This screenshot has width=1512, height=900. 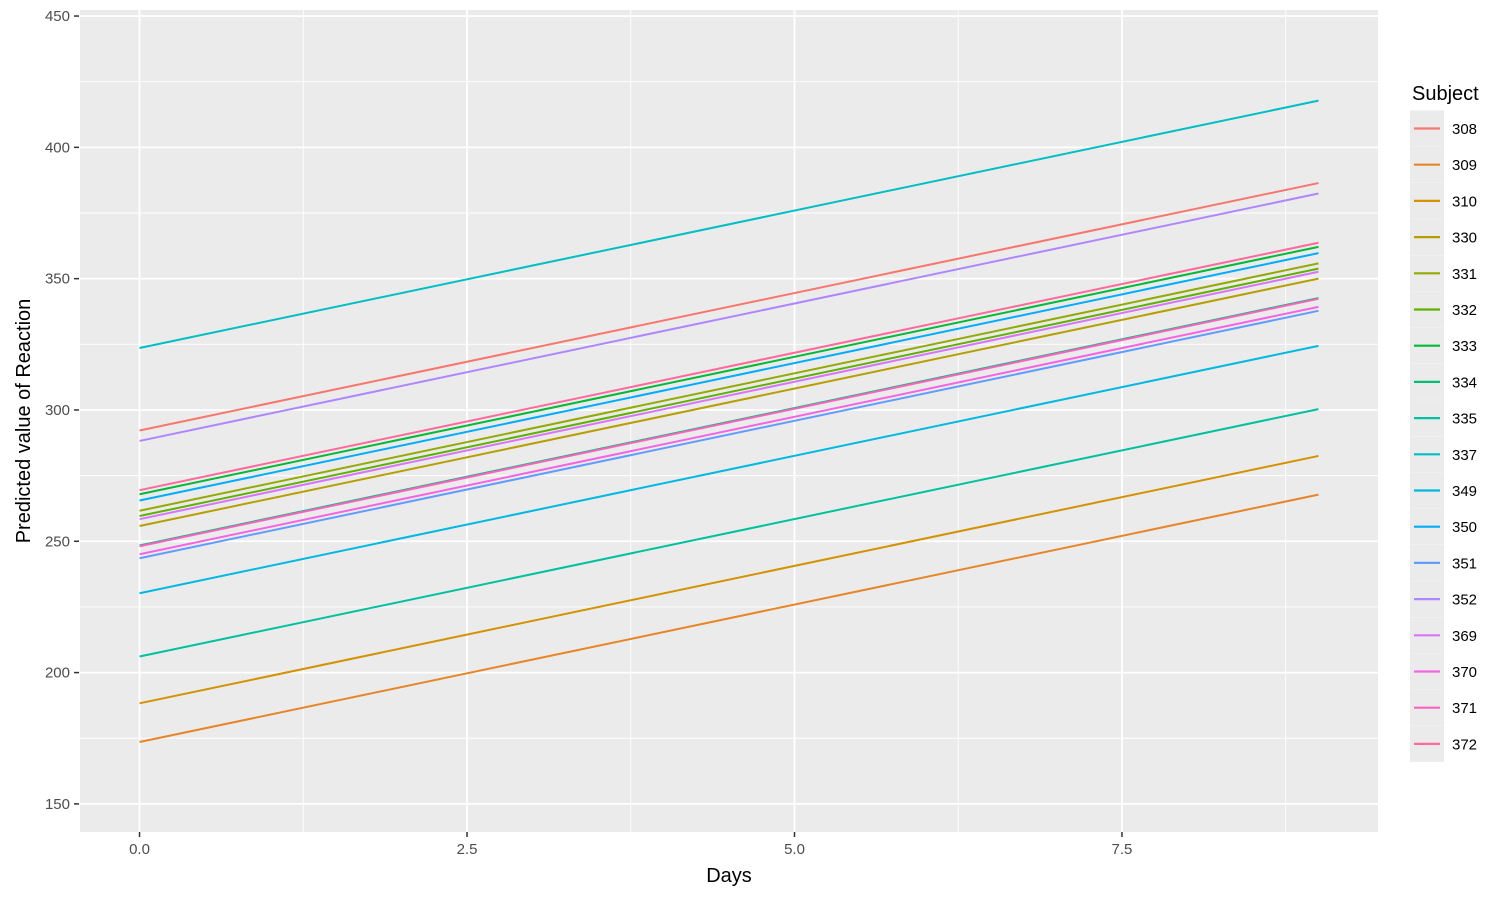 What do you see at coordinates (630, 849) in the screenshot?
I see `x-axis-tick-labels: 0.0 2.5 5.0 7.5` at bounding box center [630, 849].